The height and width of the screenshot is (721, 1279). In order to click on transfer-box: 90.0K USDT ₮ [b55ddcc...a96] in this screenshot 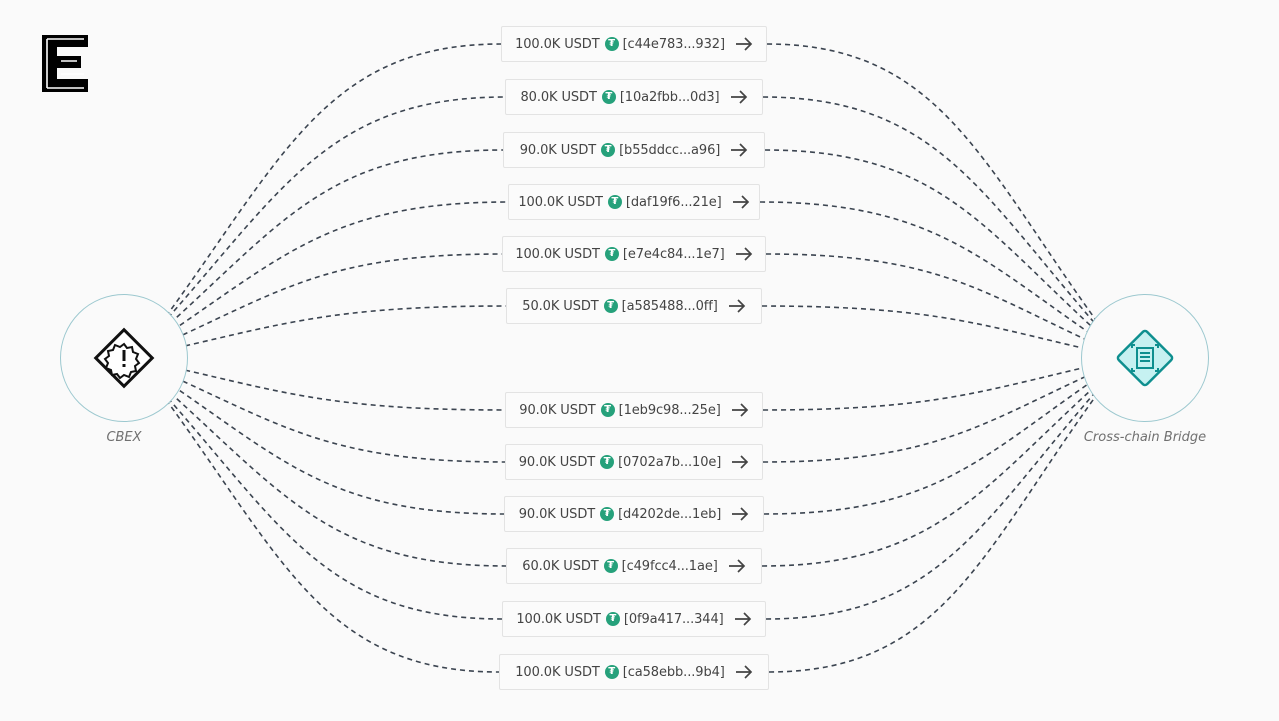, I will do `click(634, 150)`.